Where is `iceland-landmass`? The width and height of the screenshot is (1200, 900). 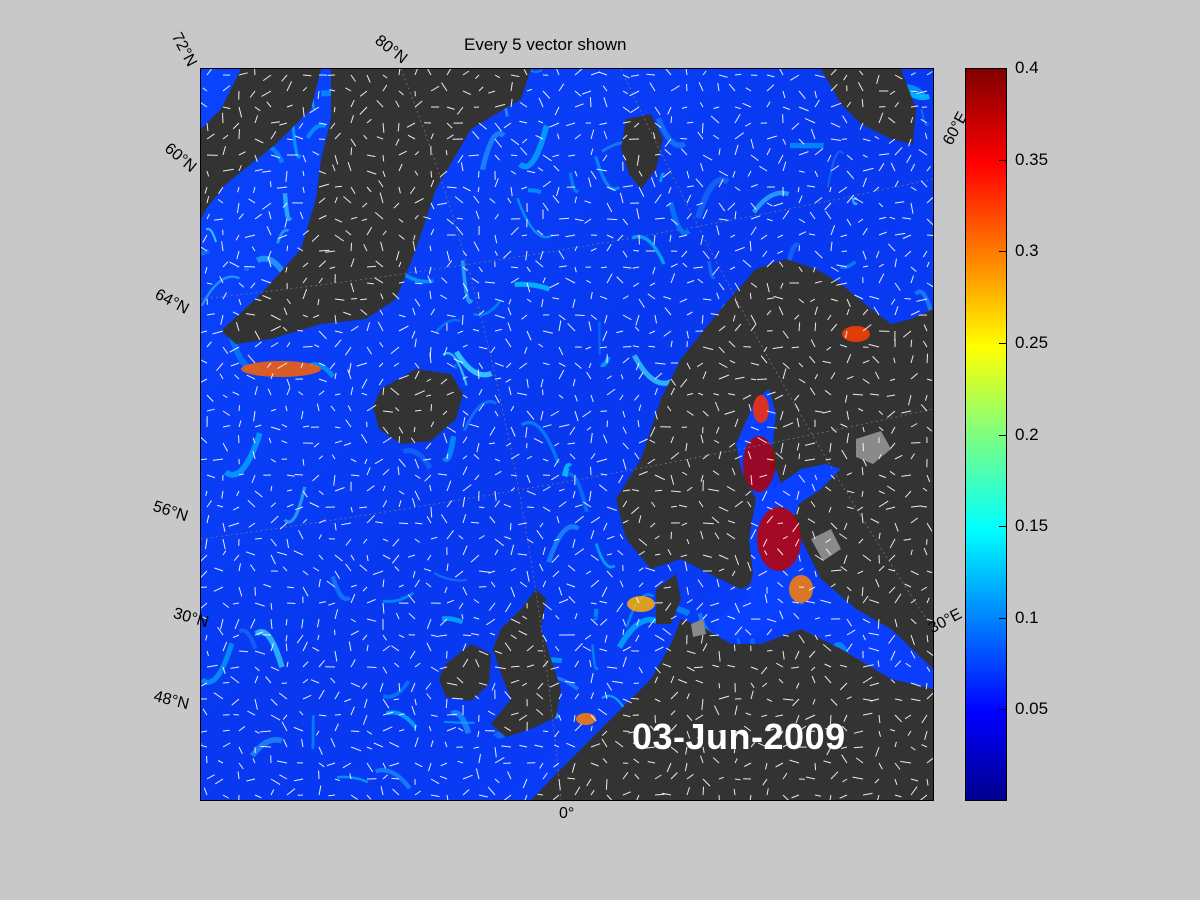
iceland-landmass is located at coordinates (418, 406).